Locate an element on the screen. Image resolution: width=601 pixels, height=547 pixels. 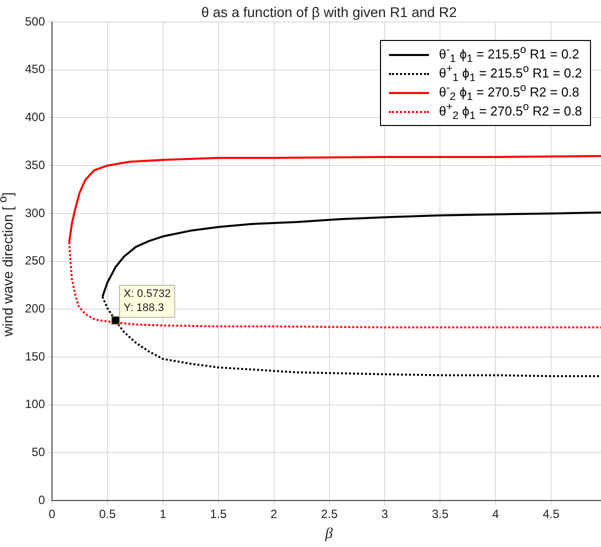
x-tick-label: 3.5 is located at coordinates (440, 514).